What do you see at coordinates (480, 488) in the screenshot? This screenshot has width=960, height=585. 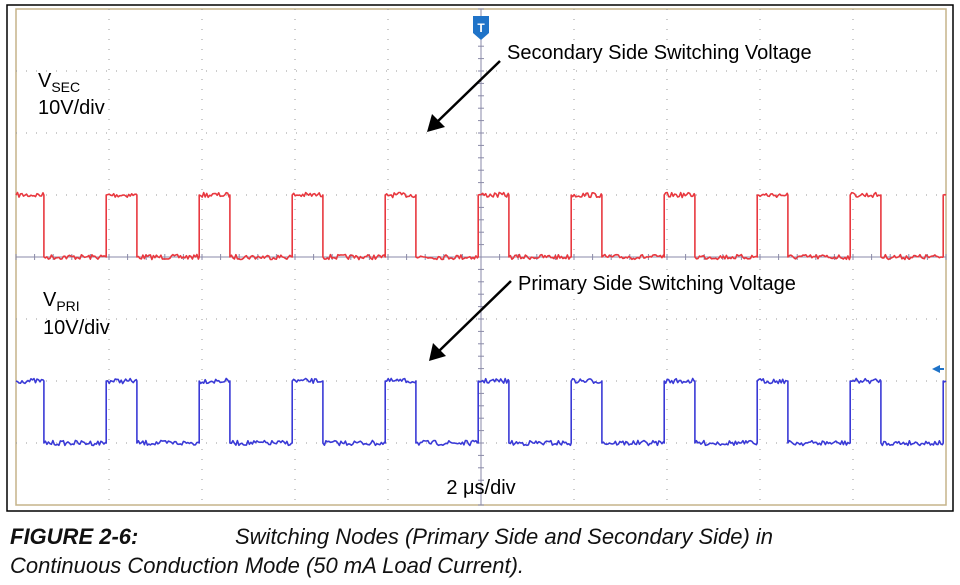 I see `timebase-label: 2 μs/div` at bounding box center [480, 488].